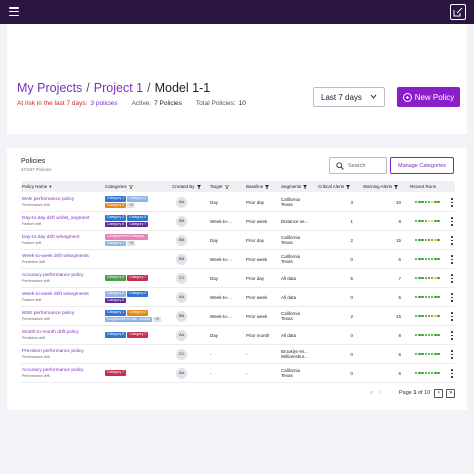  What do you see at coordinates (51, 237) in the screenshot?
I see `policy-name-link: Day-to-day drift w/segment` at bounding box center [51, 237].